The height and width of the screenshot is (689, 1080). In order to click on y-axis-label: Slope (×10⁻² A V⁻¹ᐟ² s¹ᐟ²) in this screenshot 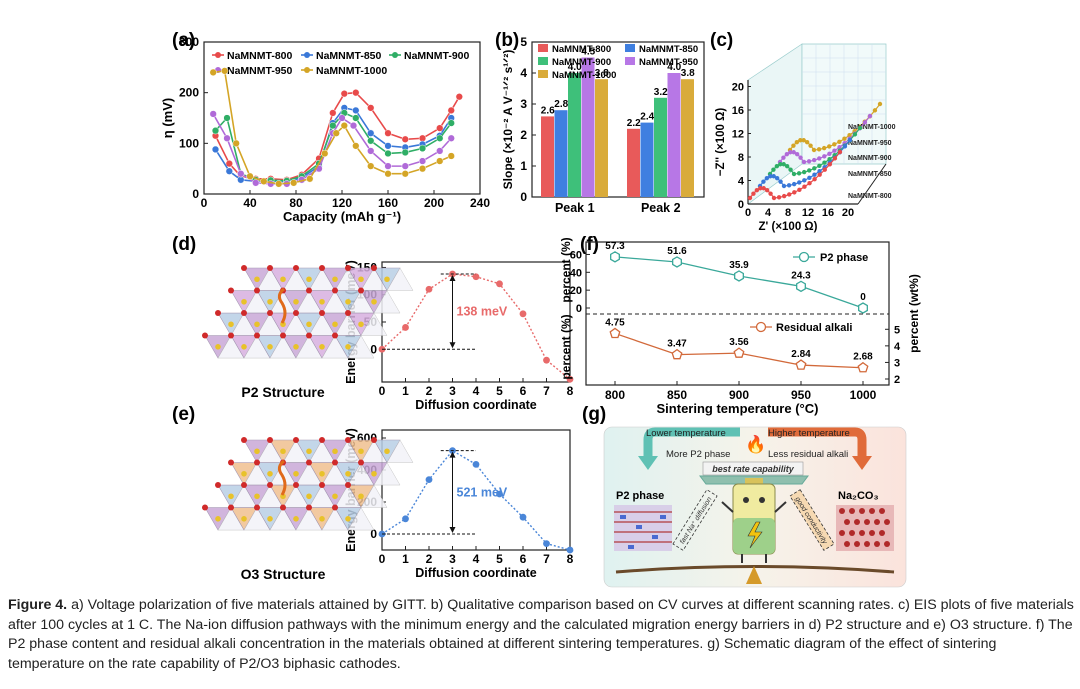, I will do `click(508, 120)`.